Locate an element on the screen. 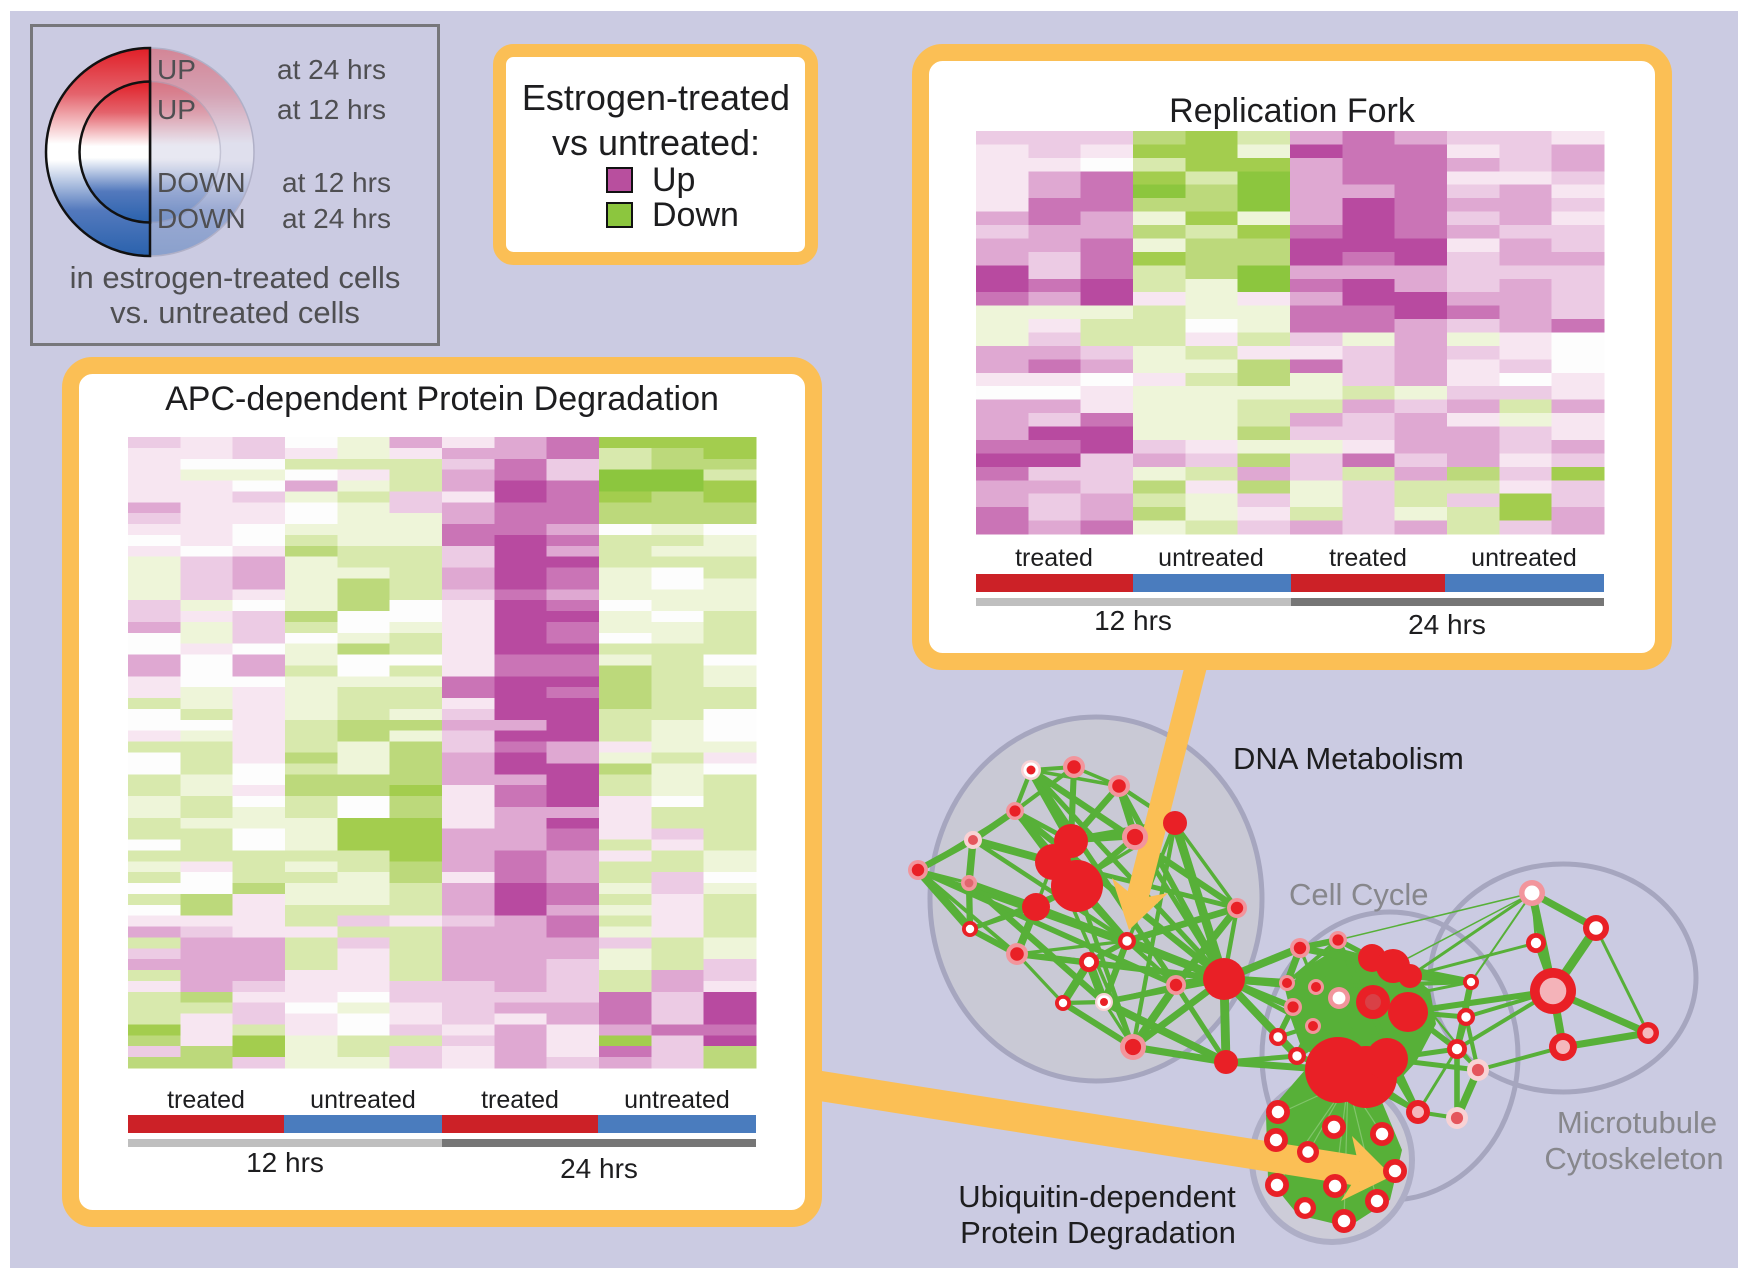  svg-text:APC-dependent Protein Degradat: APC-dependent Protein Degradation is located at coordinates (442, 399).